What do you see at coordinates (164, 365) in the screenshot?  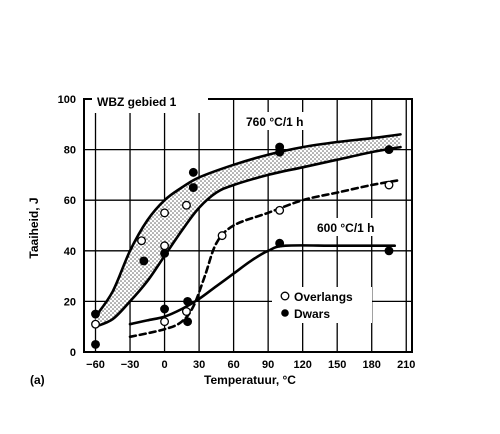 I see `x-tick-label: 0` at bounding box center [164, 365].